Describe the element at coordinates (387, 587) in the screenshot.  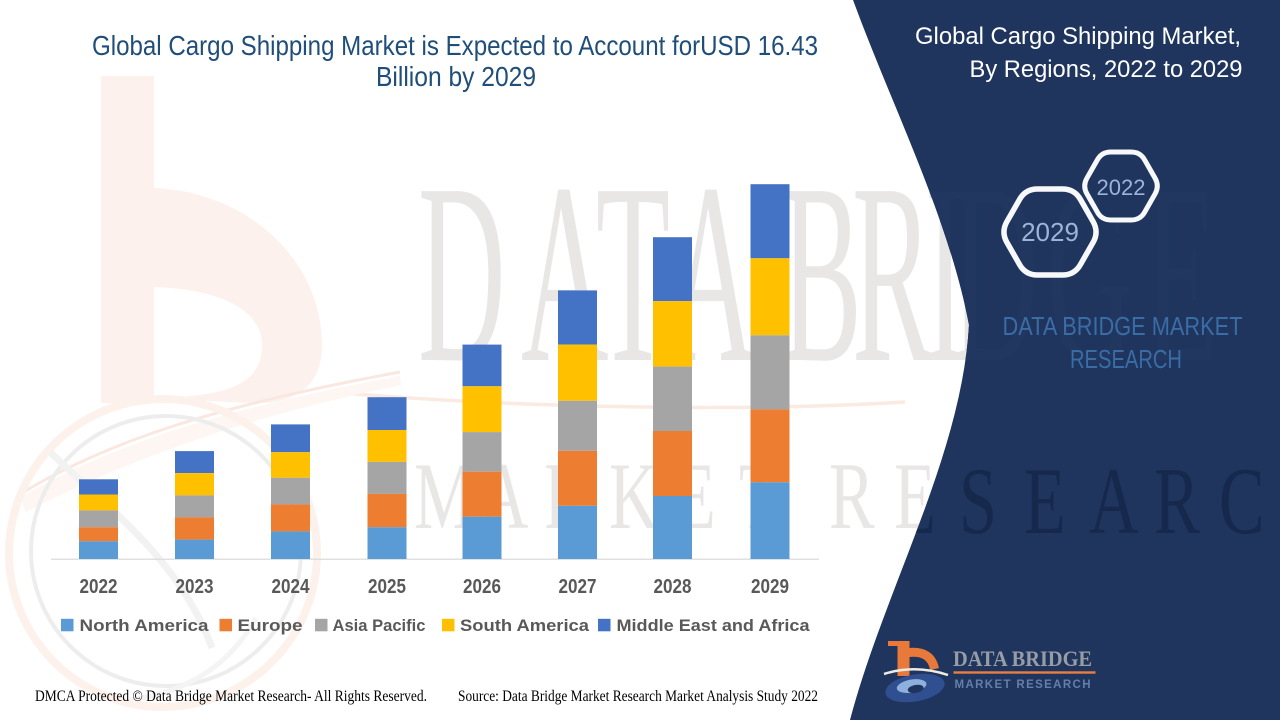
I see `svg-text: 2025` at that location.